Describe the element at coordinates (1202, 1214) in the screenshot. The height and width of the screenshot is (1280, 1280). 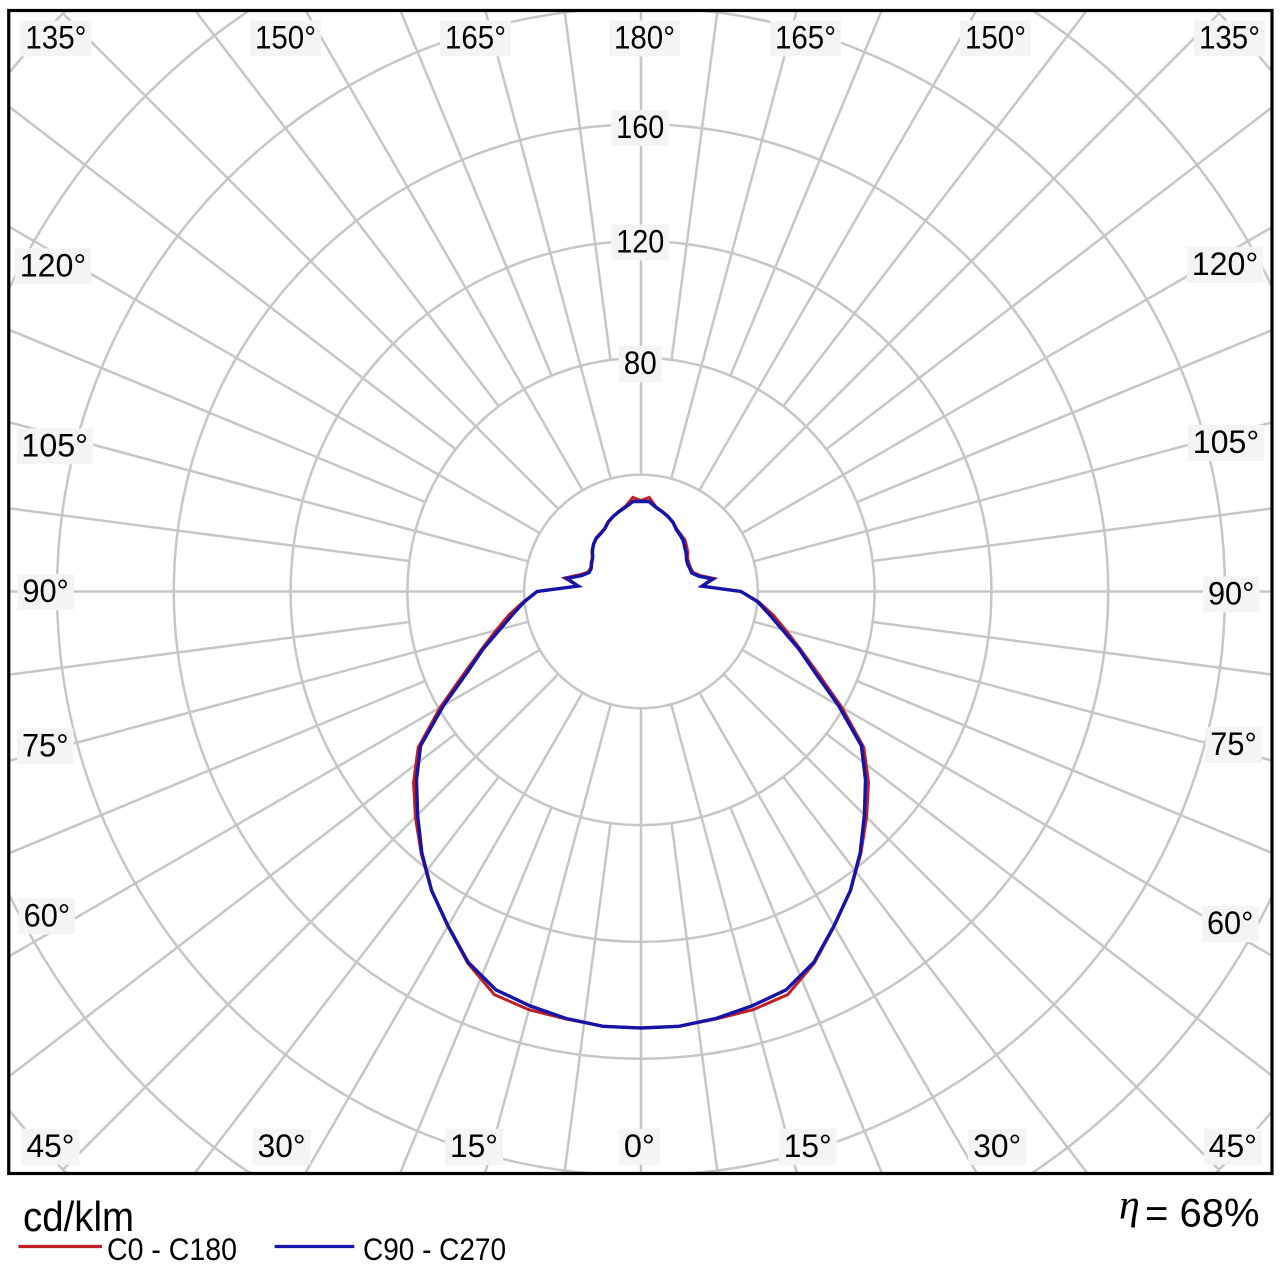
I see `svg-text: = 68%` at that location.